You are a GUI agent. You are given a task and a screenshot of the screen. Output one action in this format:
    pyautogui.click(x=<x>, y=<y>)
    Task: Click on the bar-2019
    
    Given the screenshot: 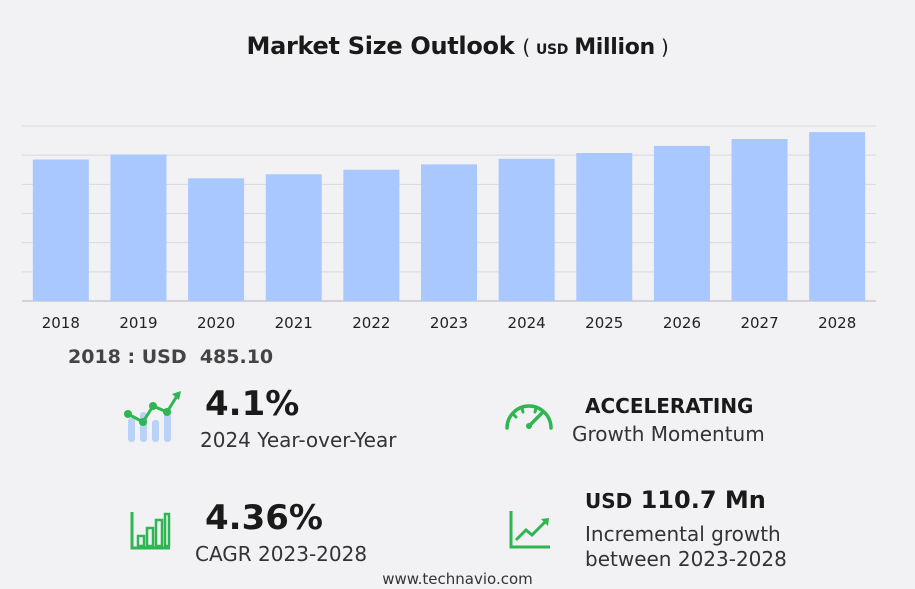 What is the action you would take?
    pyautogui.click(x=138, y=227)
    